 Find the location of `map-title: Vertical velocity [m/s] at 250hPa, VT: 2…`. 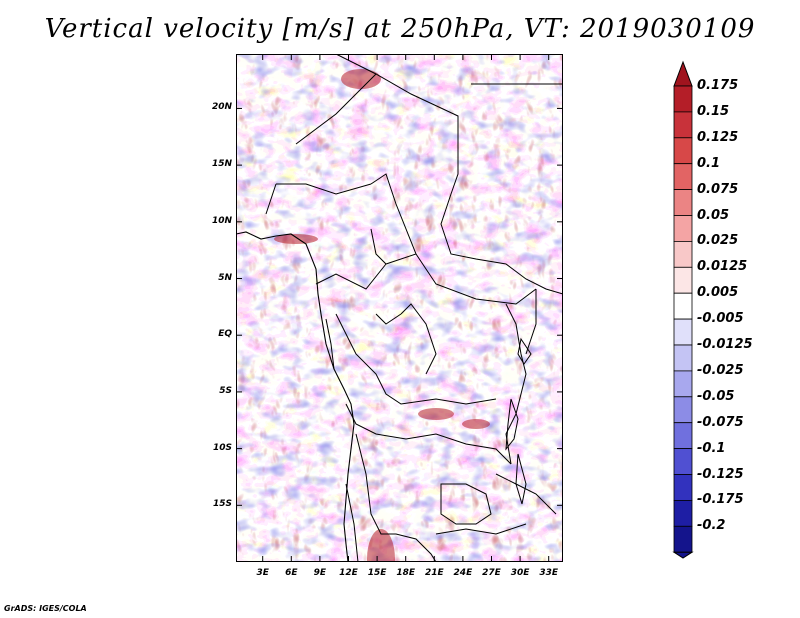

map-title: Vertical velocity [m/s] at 250hPa, VT: 2… is located at coordinates (400, 29).